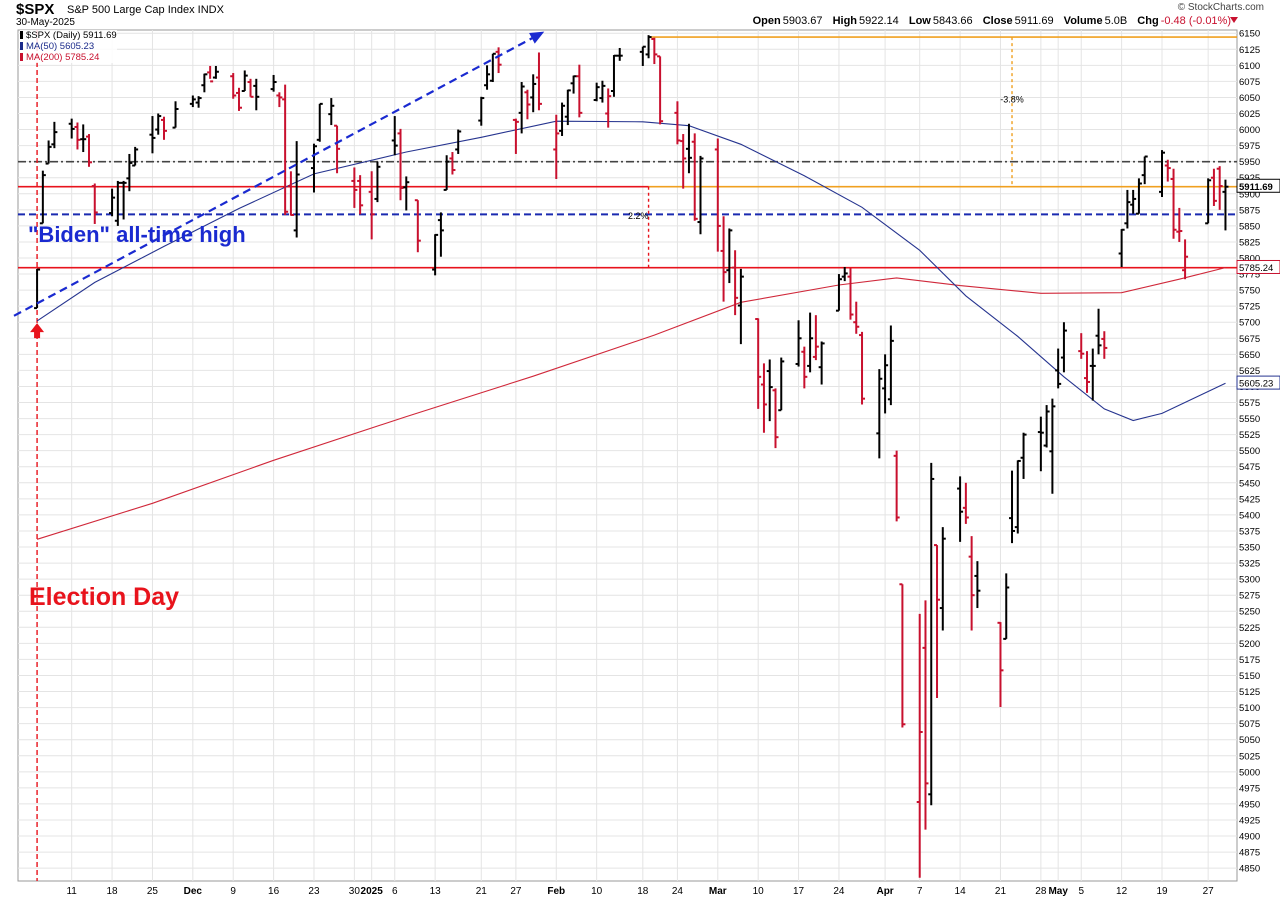  Describe the element at coordinates (1234, 20) in the screenshot. I see `down-triangle-icon` at that location.